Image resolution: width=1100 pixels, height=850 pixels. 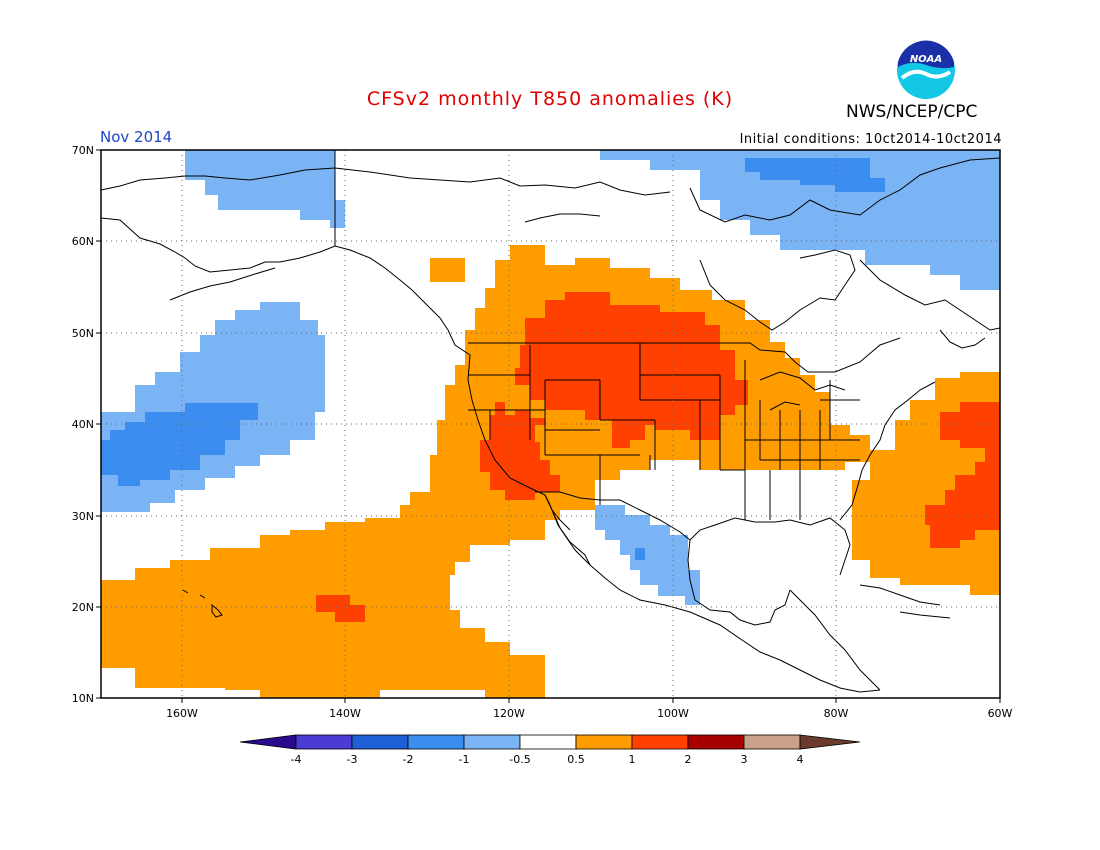 I want to click on lat-labels: 70N 60N 50N 40N 30N 20N 10N, so click(x=83, y=424).